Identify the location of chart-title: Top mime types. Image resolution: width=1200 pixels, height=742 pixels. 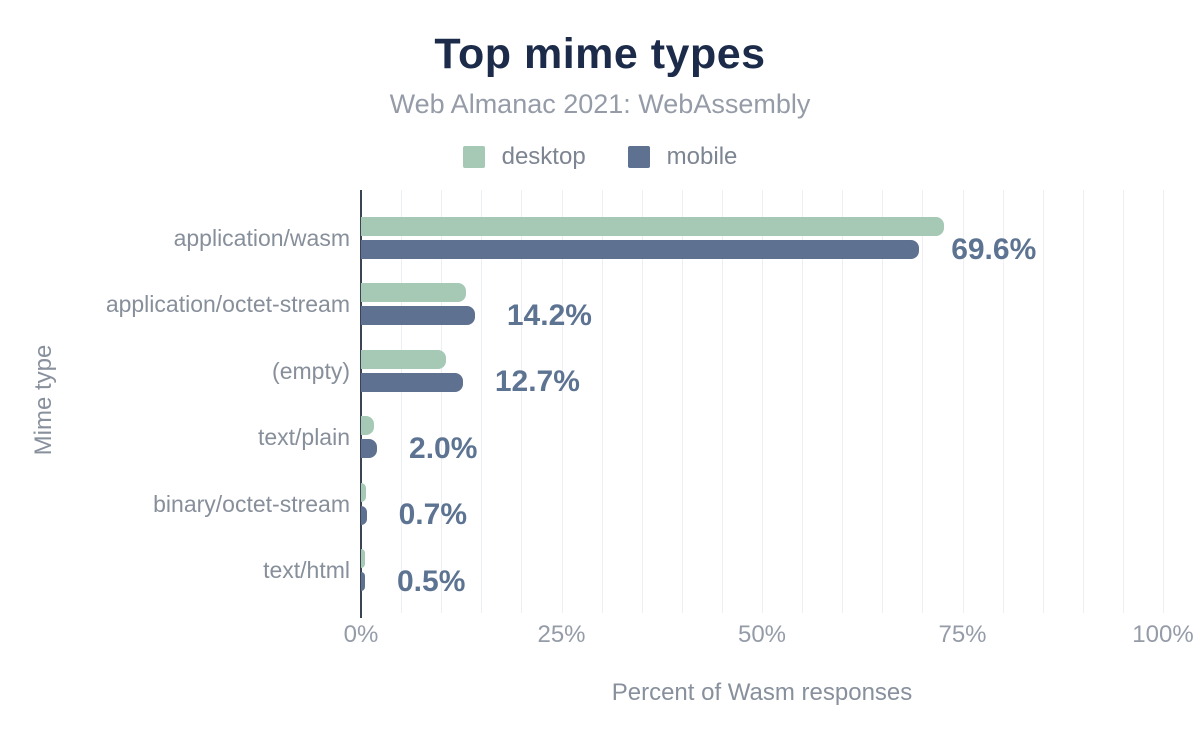
(600, 54).